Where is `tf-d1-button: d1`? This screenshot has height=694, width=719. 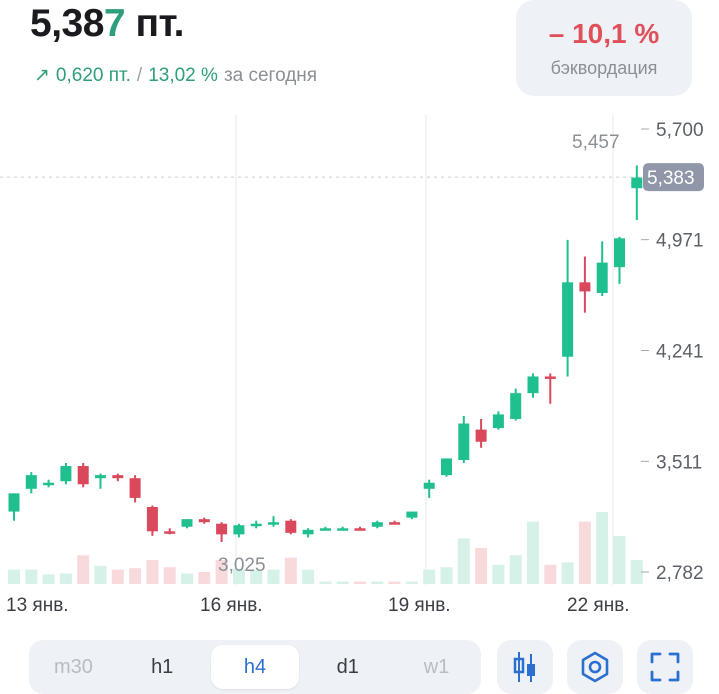
tf-d1-button: d1 is located at coordinates (347, 667).